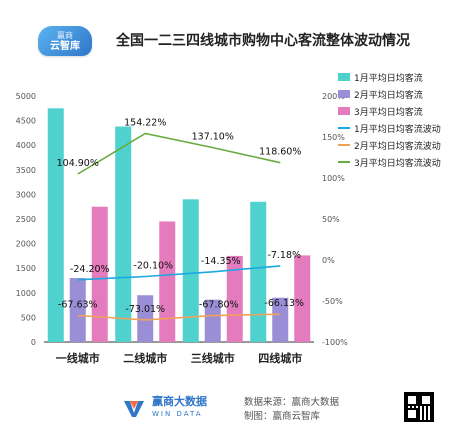  What do you see at coordinates (332, 301) in the screenshot?
I see `right-axis-tick-label: -50%` at bounding box center [332, 301].